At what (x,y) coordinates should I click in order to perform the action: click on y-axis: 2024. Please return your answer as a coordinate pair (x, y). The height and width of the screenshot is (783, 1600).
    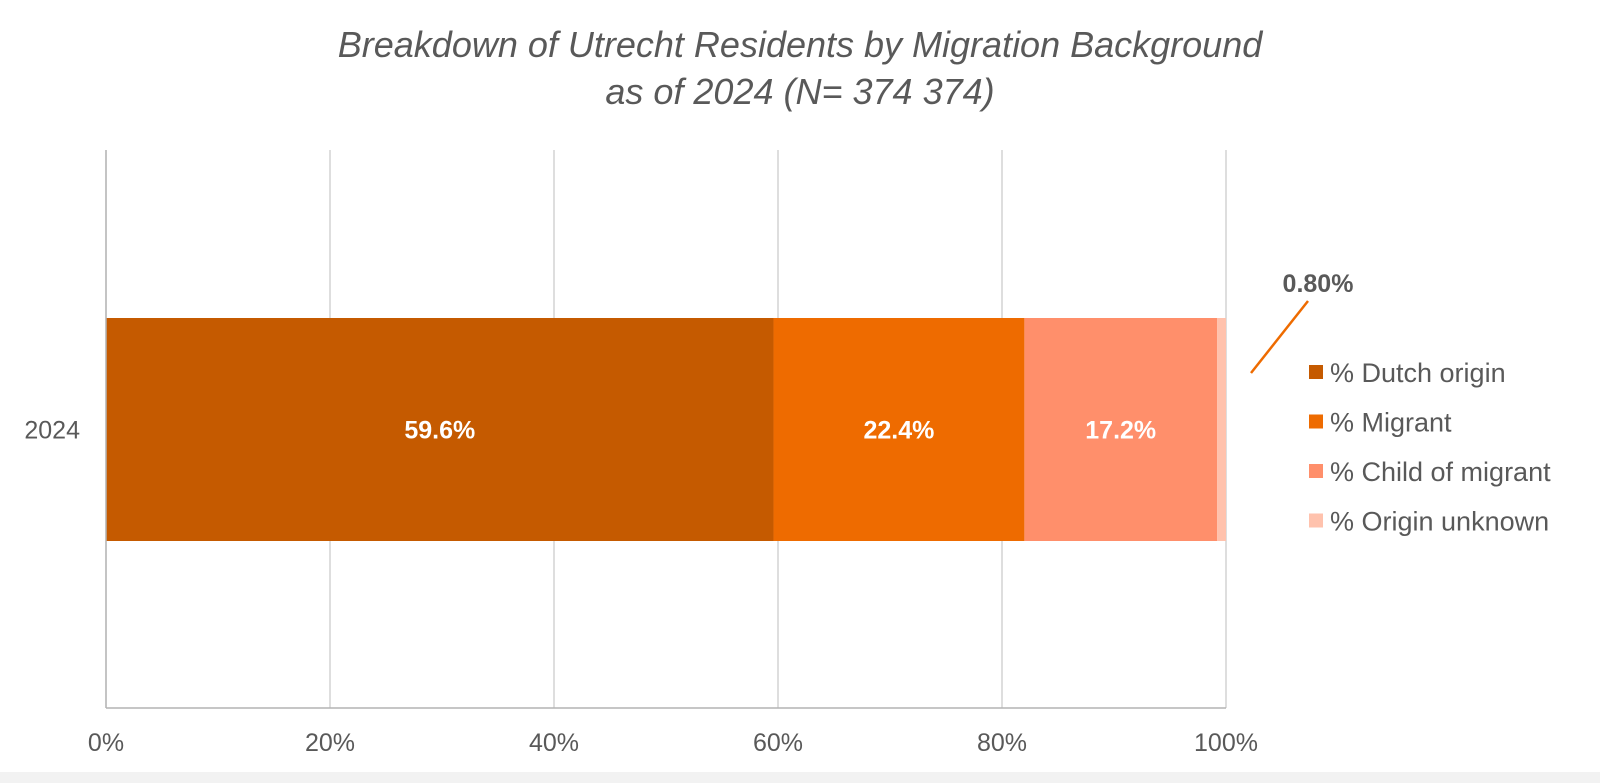
    Looking at the image, I should click on (52, 431).